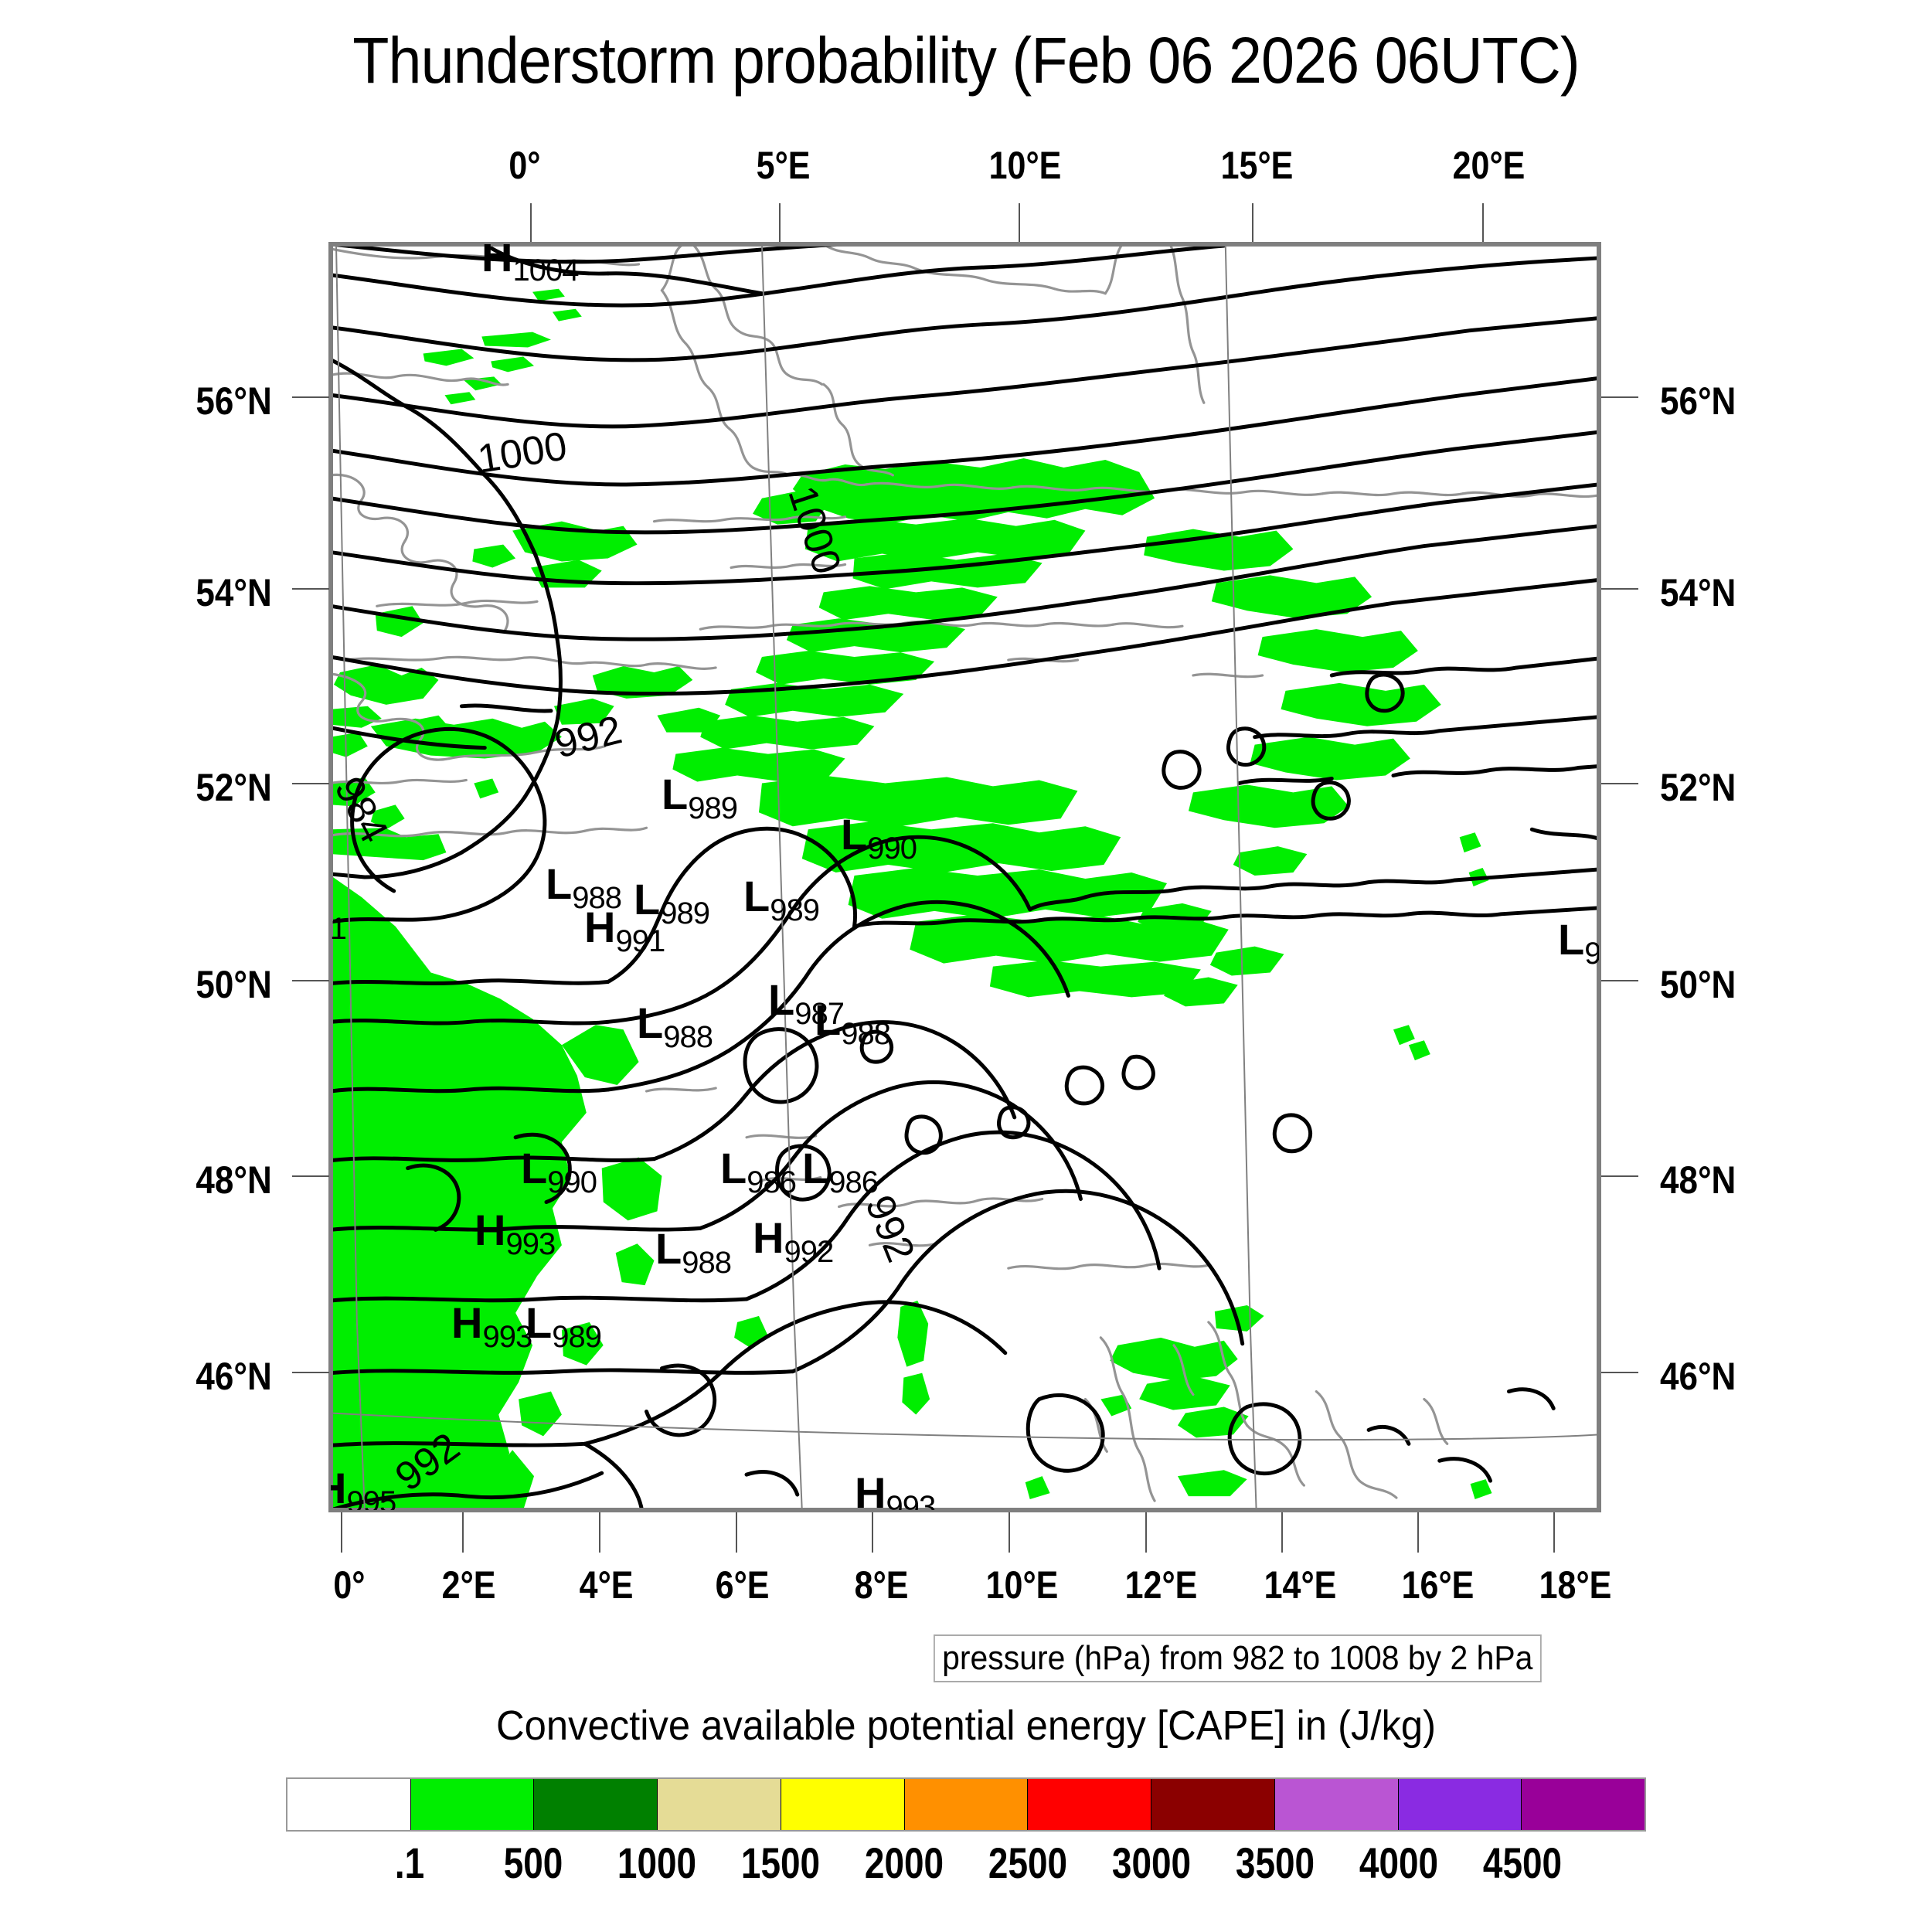  Describe the element at coordinates (784, 166) in the screenshot. I see `top-axis-label-1: 5°E` at that location.